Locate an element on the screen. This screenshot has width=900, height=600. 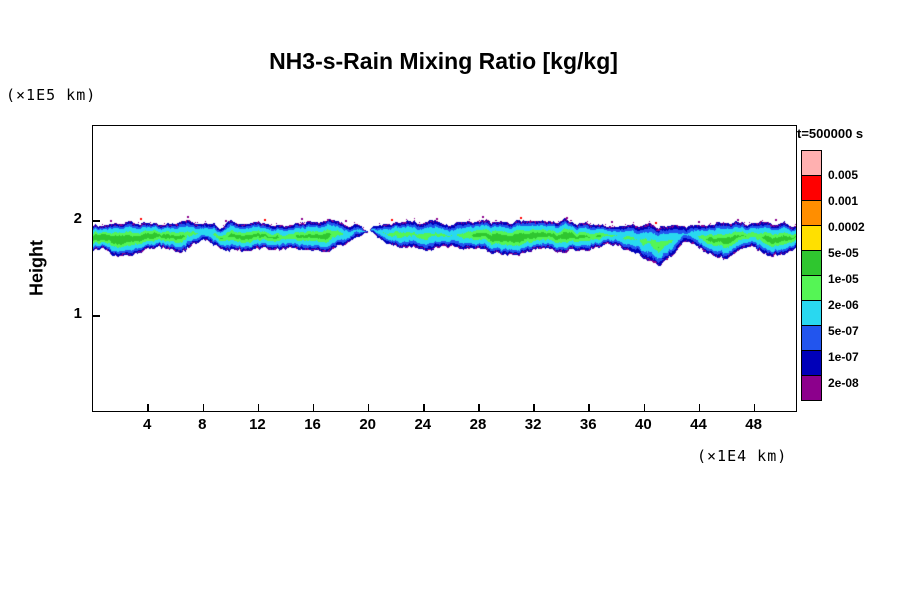
colorbar-label: 2e-06 is located at coordinates (843, 305).